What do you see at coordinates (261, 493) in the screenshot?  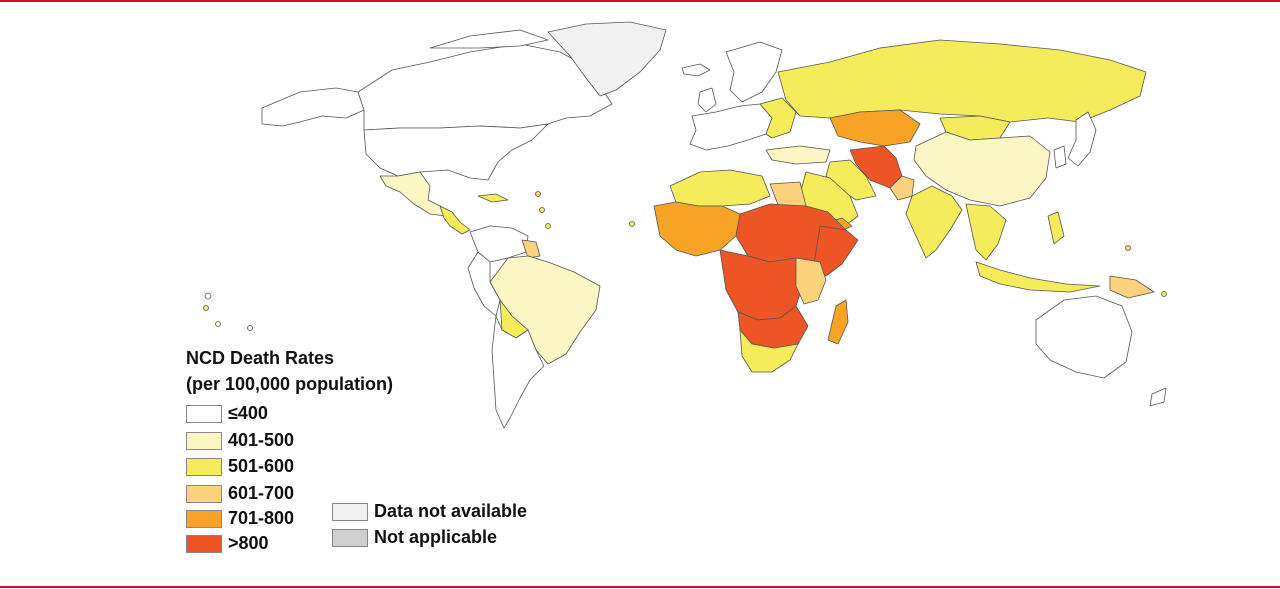 I see `legend-label: 601-700` at bounding box center [261, 493].